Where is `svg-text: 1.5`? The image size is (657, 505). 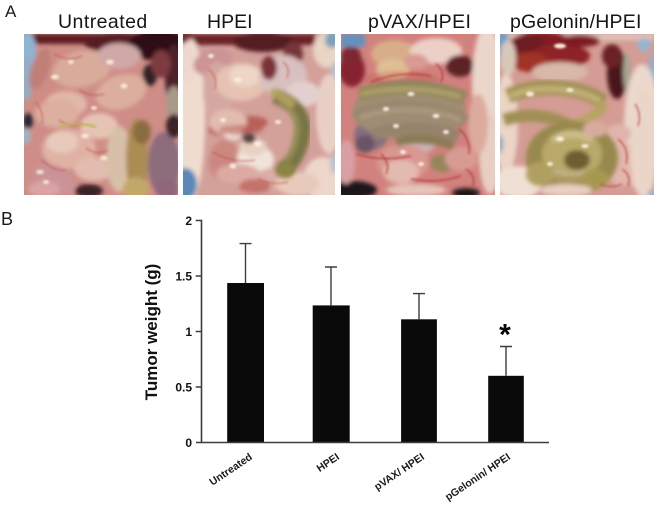 svg-text: 1.5 is located at coordinates (183, 276).